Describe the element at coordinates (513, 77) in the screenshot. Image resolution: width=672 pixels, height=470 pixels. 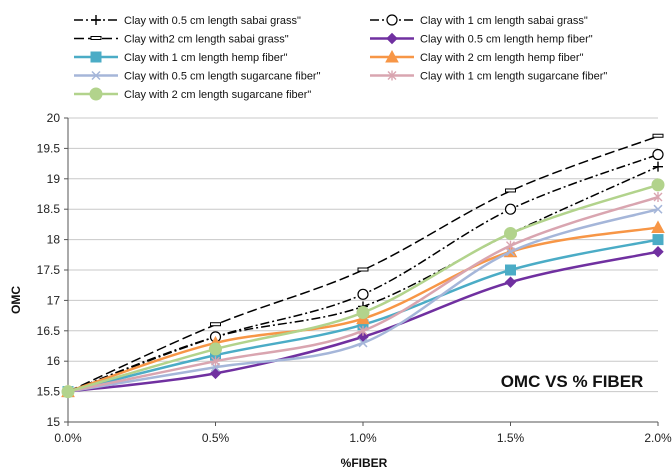
I see `legend-label: Clay with 1 cm length sugarcane fiber"` at that location.